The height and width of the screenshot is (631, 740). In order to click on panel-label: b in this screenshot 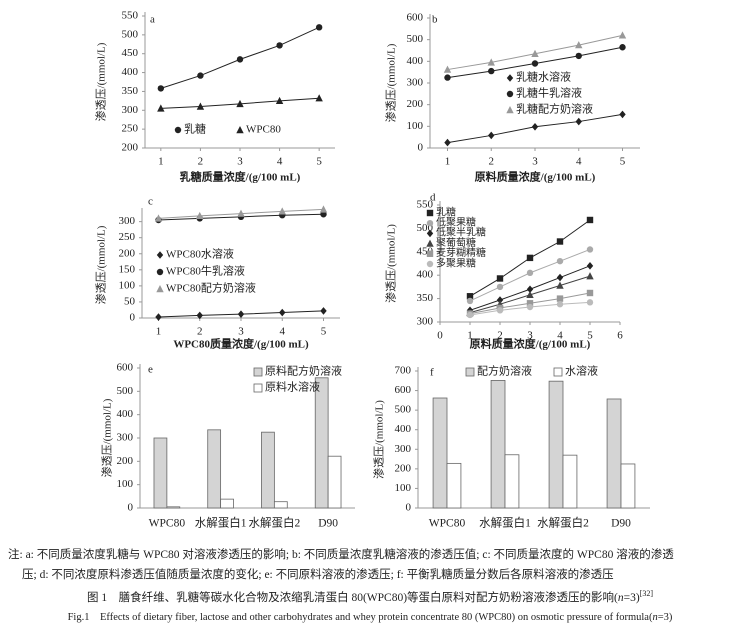, I will do `click(435, 20)`.